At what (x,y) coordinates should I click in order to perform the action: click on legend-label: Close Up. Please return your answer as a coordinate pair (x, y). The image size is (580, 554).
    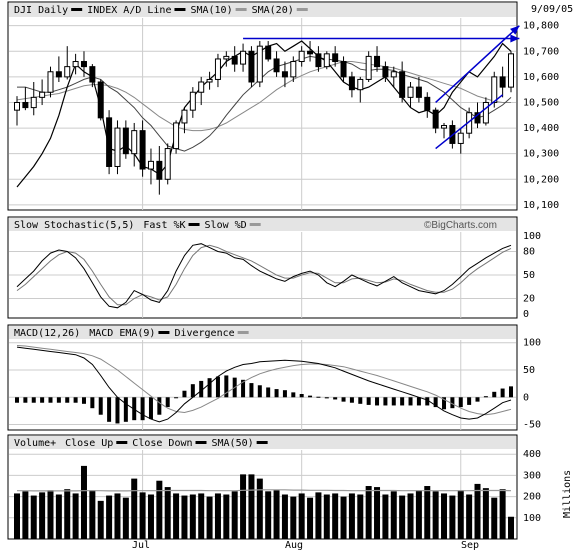
    Looking at the image, I should click on (89, 443).